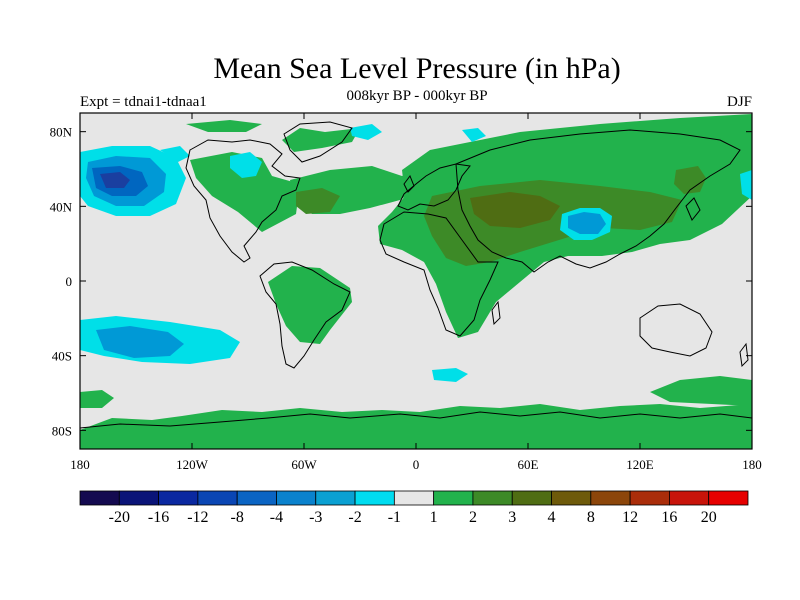 The height and width of the screenshot is (600, 800). Describe the element at coordinates (640, 464) in the screenshot. I see `x-tick-label: 120E` at that location.